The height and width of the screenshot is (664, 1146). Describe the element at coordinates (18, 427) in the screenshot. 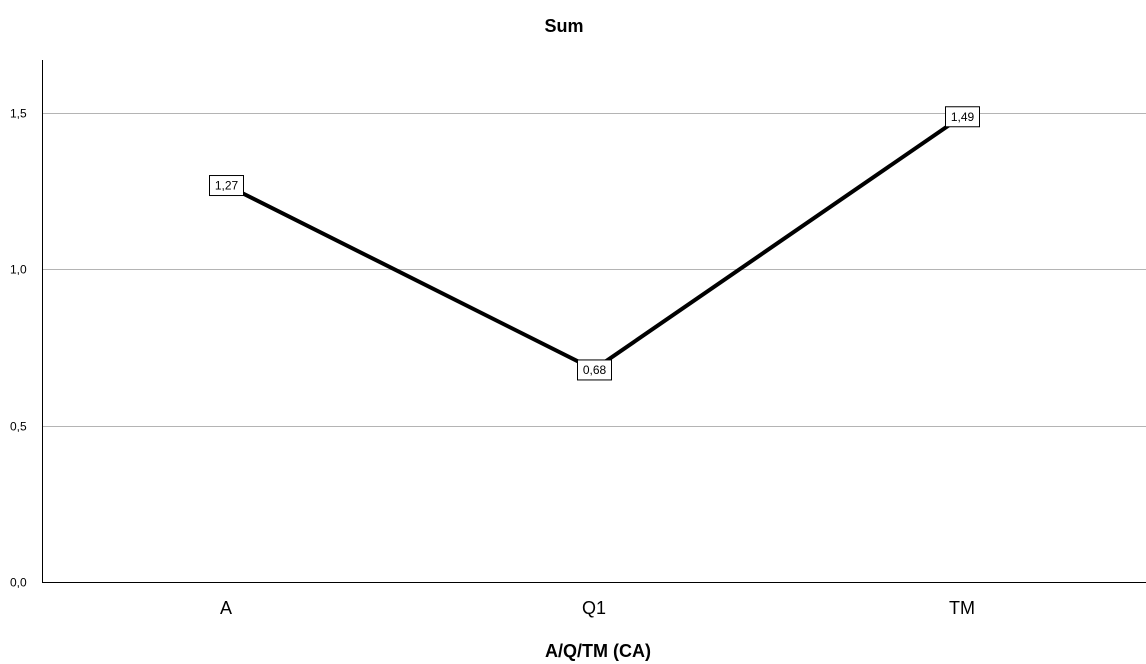

I see `y-tick-label: 0,5` at that location.